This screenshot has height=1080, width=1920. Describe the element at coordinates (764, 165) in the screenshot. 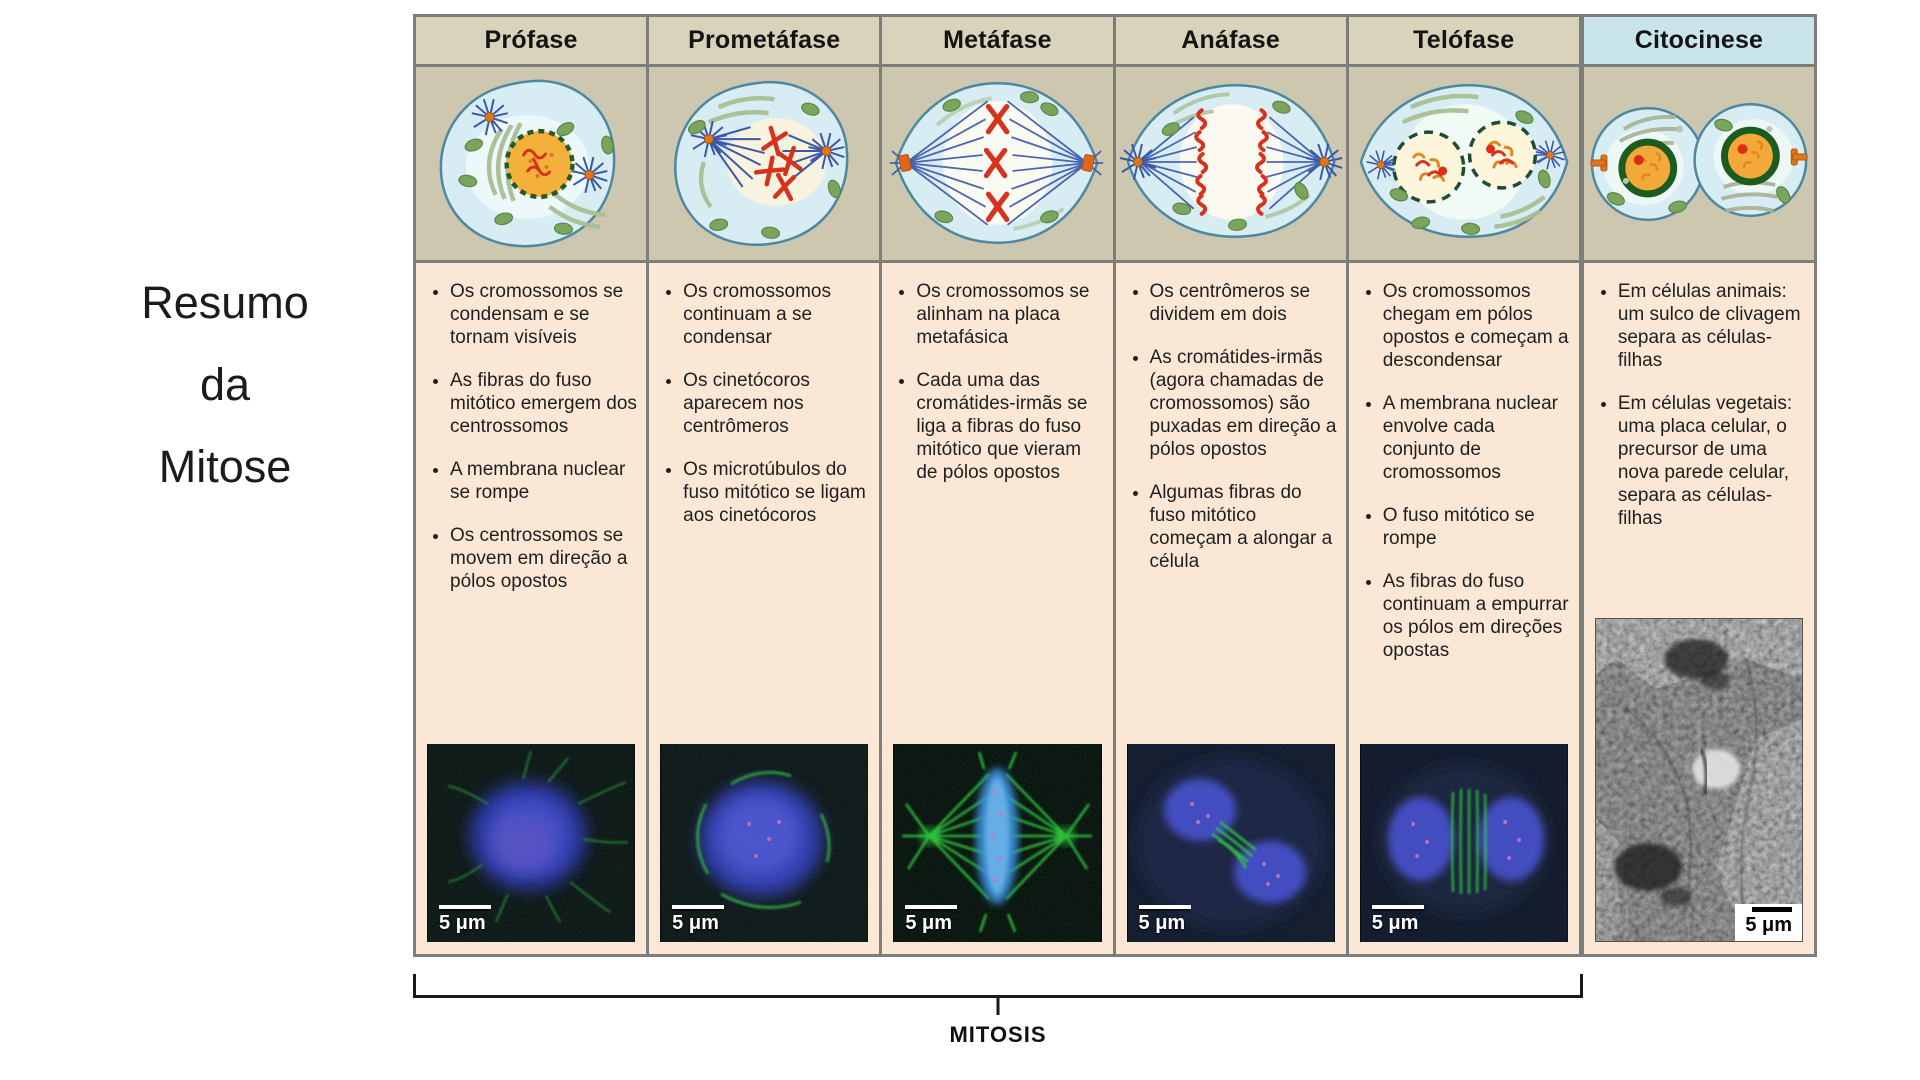

I see `prometaphase-cell-illustration` at that location.